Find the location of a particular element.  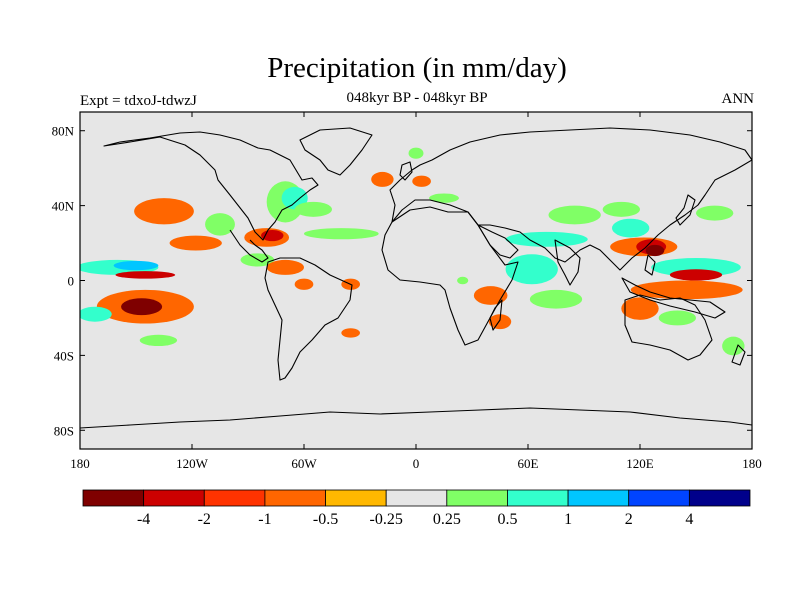

x-tick-label: 0 is located at coordinates (416, 463).